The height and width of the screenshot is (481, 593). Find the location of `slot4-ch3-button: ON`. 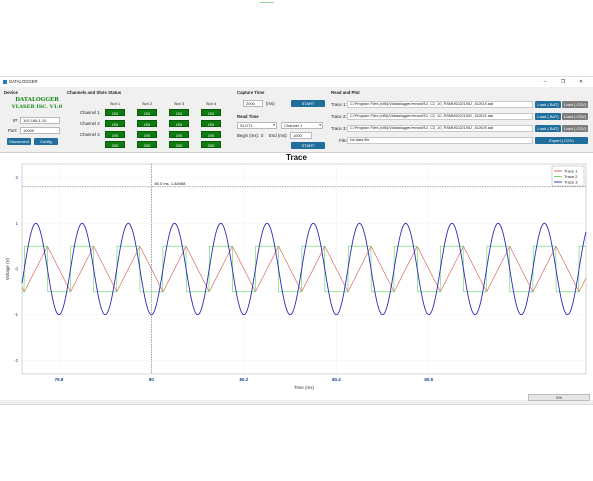

slot4-ch3-button: ON is located at coordinates (211, 134).